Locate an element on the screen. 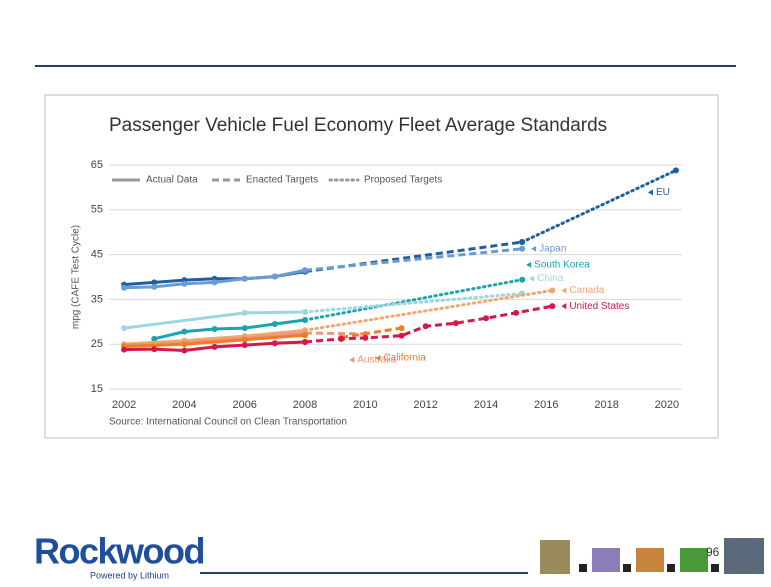  logo: Rockwood is located at coordinates (119, 551).